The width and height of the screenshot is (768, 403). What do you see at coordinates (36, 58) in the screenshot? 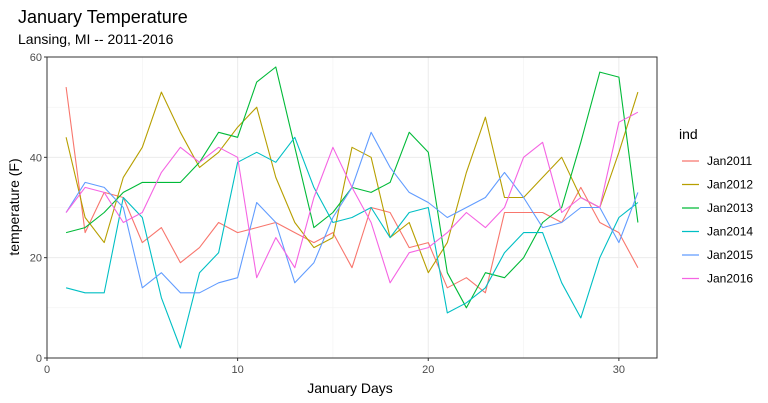
I see `y-tick-label: 60` at bounding box center [36, 58].